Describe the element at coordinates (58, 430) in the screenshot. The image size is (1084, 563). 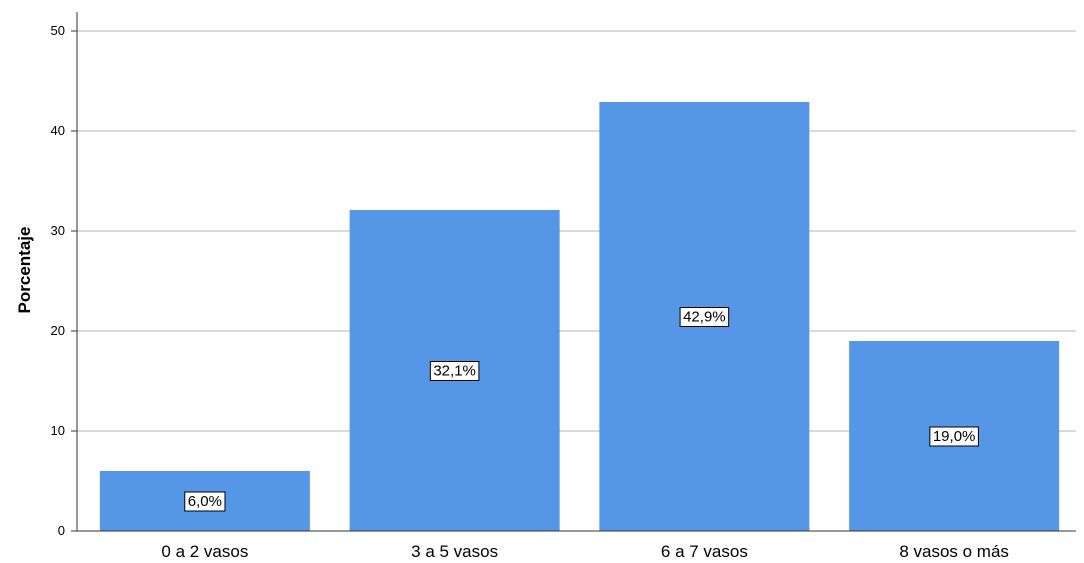
I see `y-tick-label: 10` at that location.